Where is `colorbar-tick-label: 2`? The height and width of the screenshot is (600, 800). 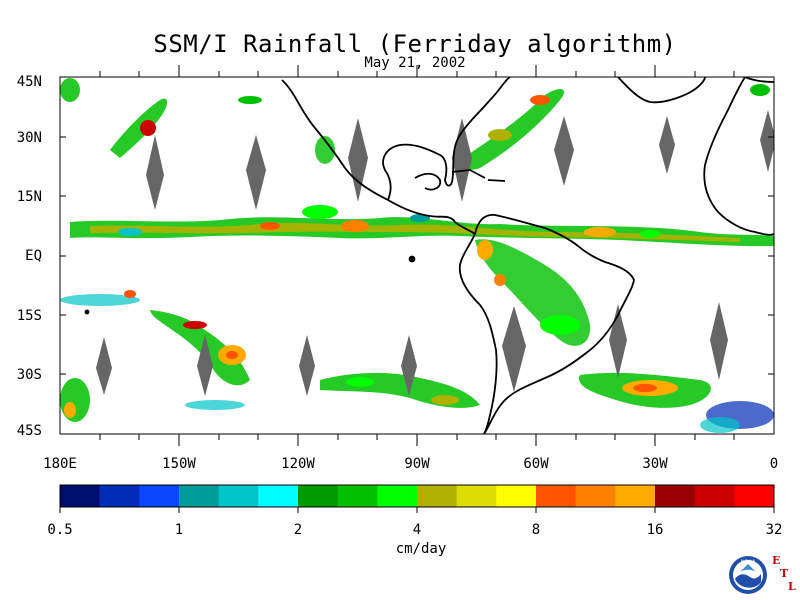
colorbar-tick-label: 2 is located at coordinates (298, 530).